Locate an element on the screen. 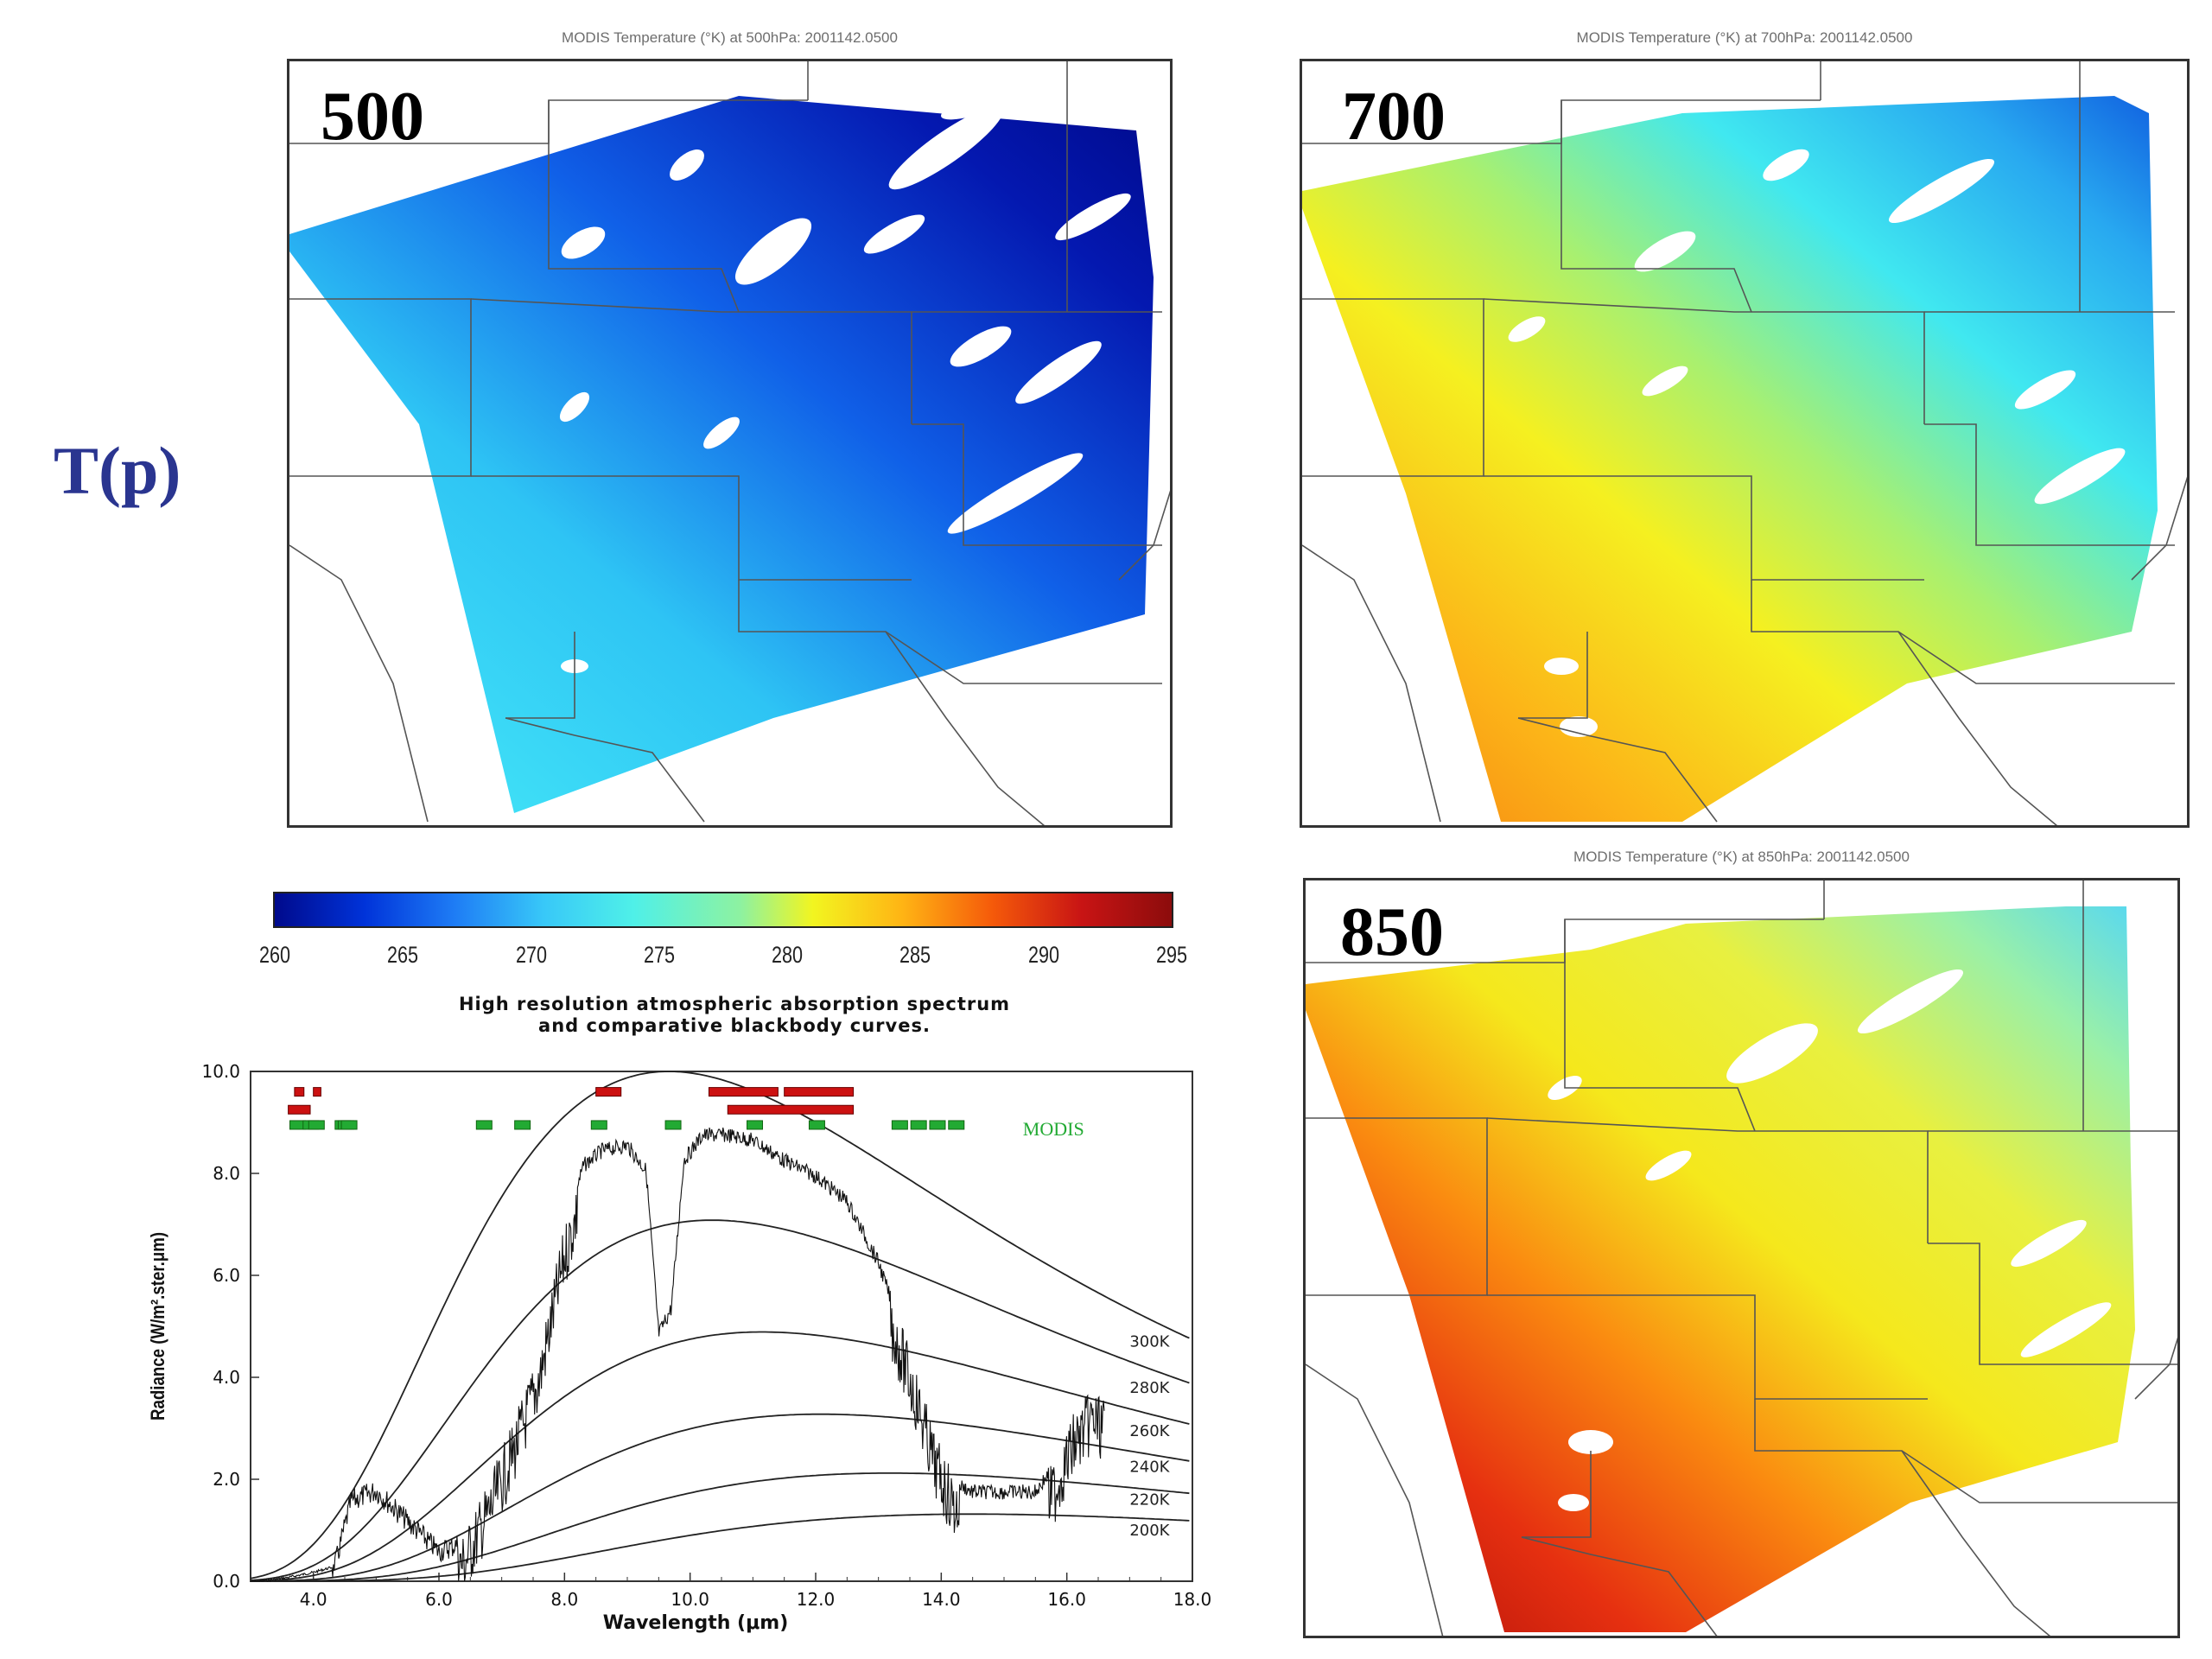 This screenshot has width=2212, height=1659. y-tick-label: 8.0 is located at coordinates (226, 1173).